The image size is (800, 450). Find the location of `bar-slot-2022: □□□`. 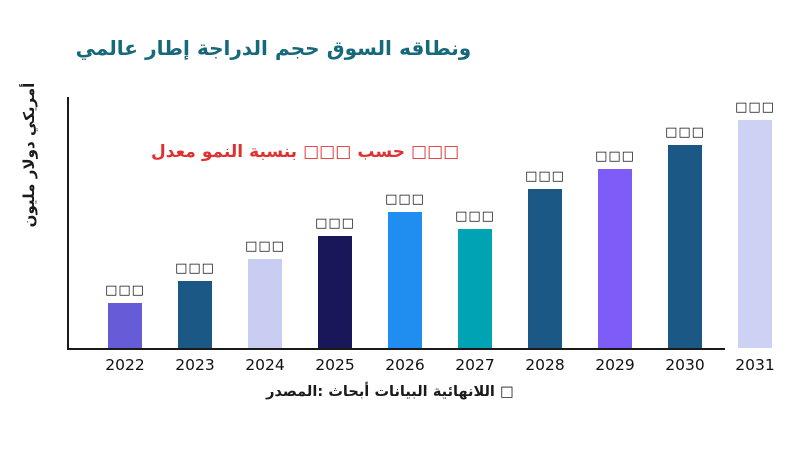

bar-slot-2022: □□□ is located at coordinates (125, 315).